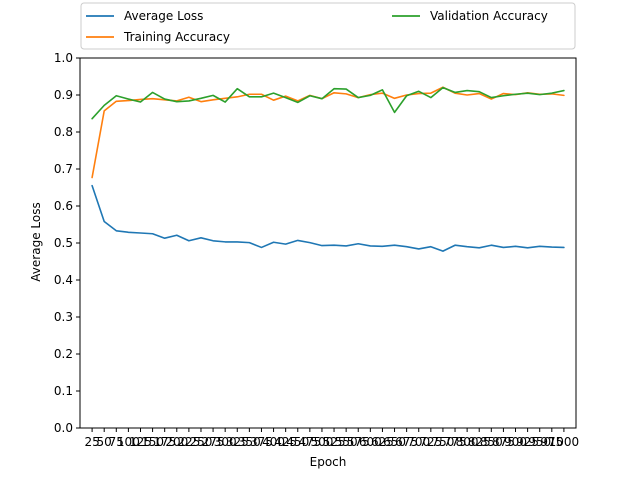  Describe the element at coordinates (539, 442) in the screenshot. I see `x-tick-label: 950` at that location.